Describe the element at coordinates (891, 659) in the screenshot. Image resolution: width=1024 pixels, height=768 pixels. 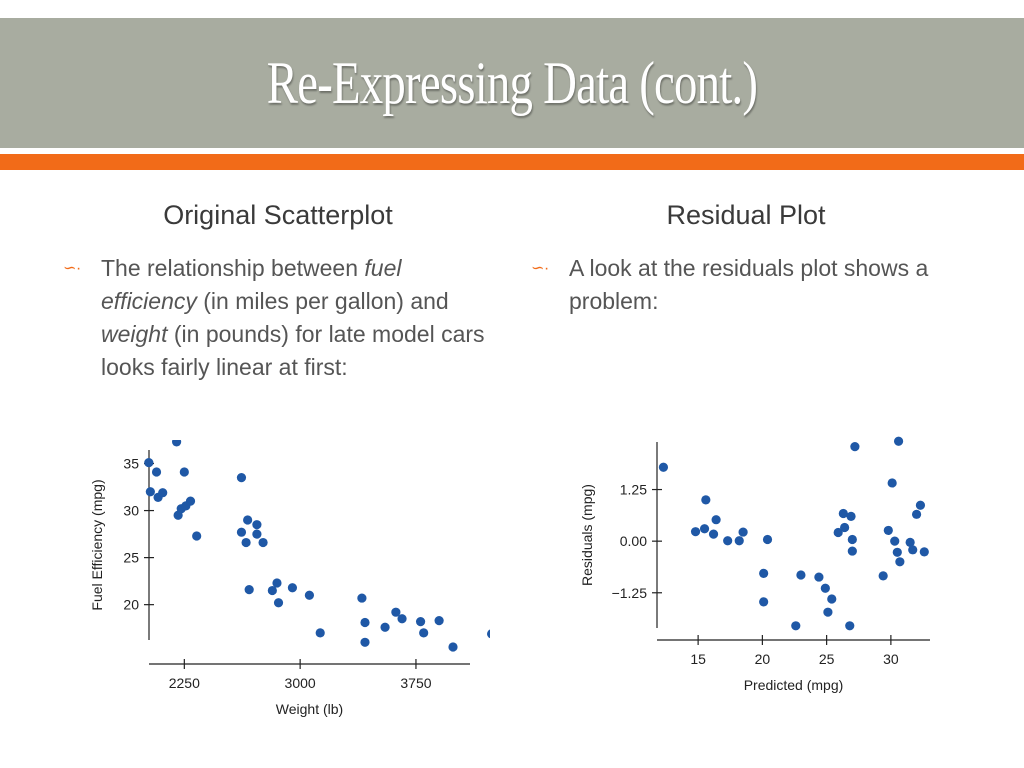
I see `residual-x-tick-label: 30` at that location.